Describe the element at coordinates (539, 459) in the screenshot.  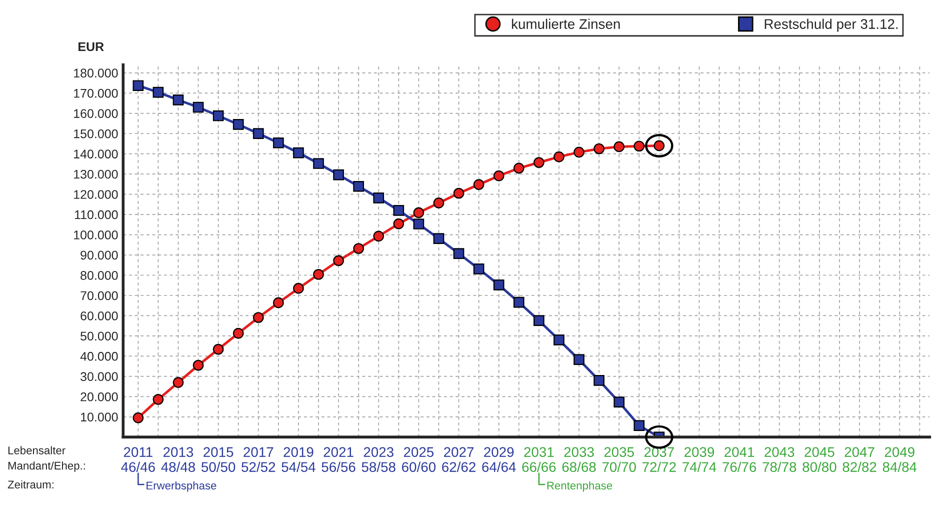
I see `x-tick-label: 2031 66/66` at that location.